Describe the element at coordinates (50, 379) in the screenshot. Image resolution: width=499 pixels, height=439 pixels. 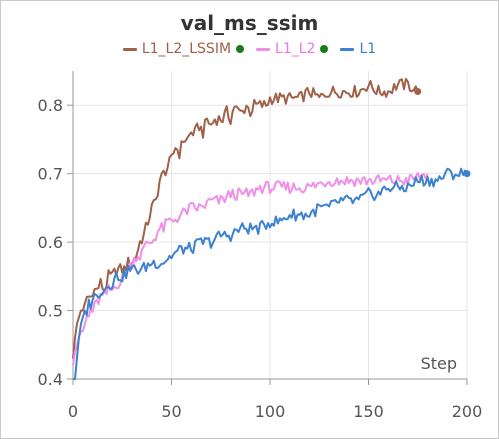
I see `y-tick-label: 0.4` at that location.